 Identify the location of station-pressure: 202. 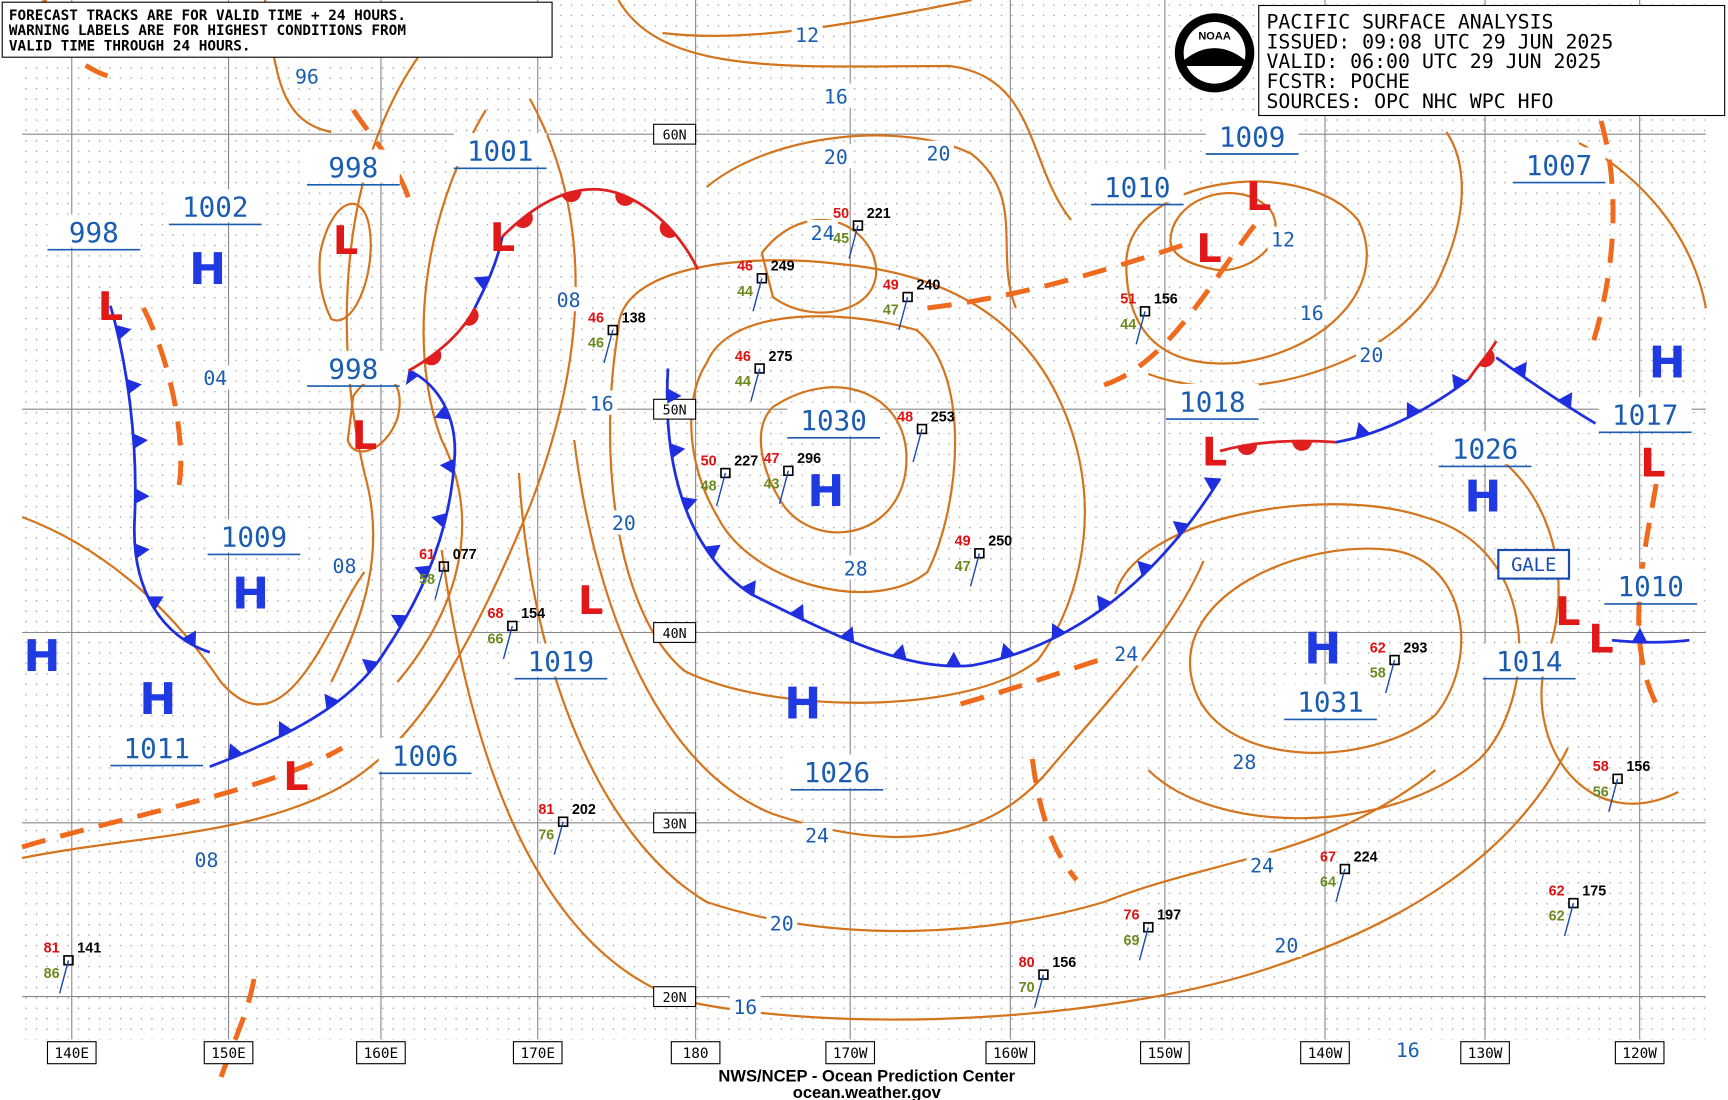
(584, 810).